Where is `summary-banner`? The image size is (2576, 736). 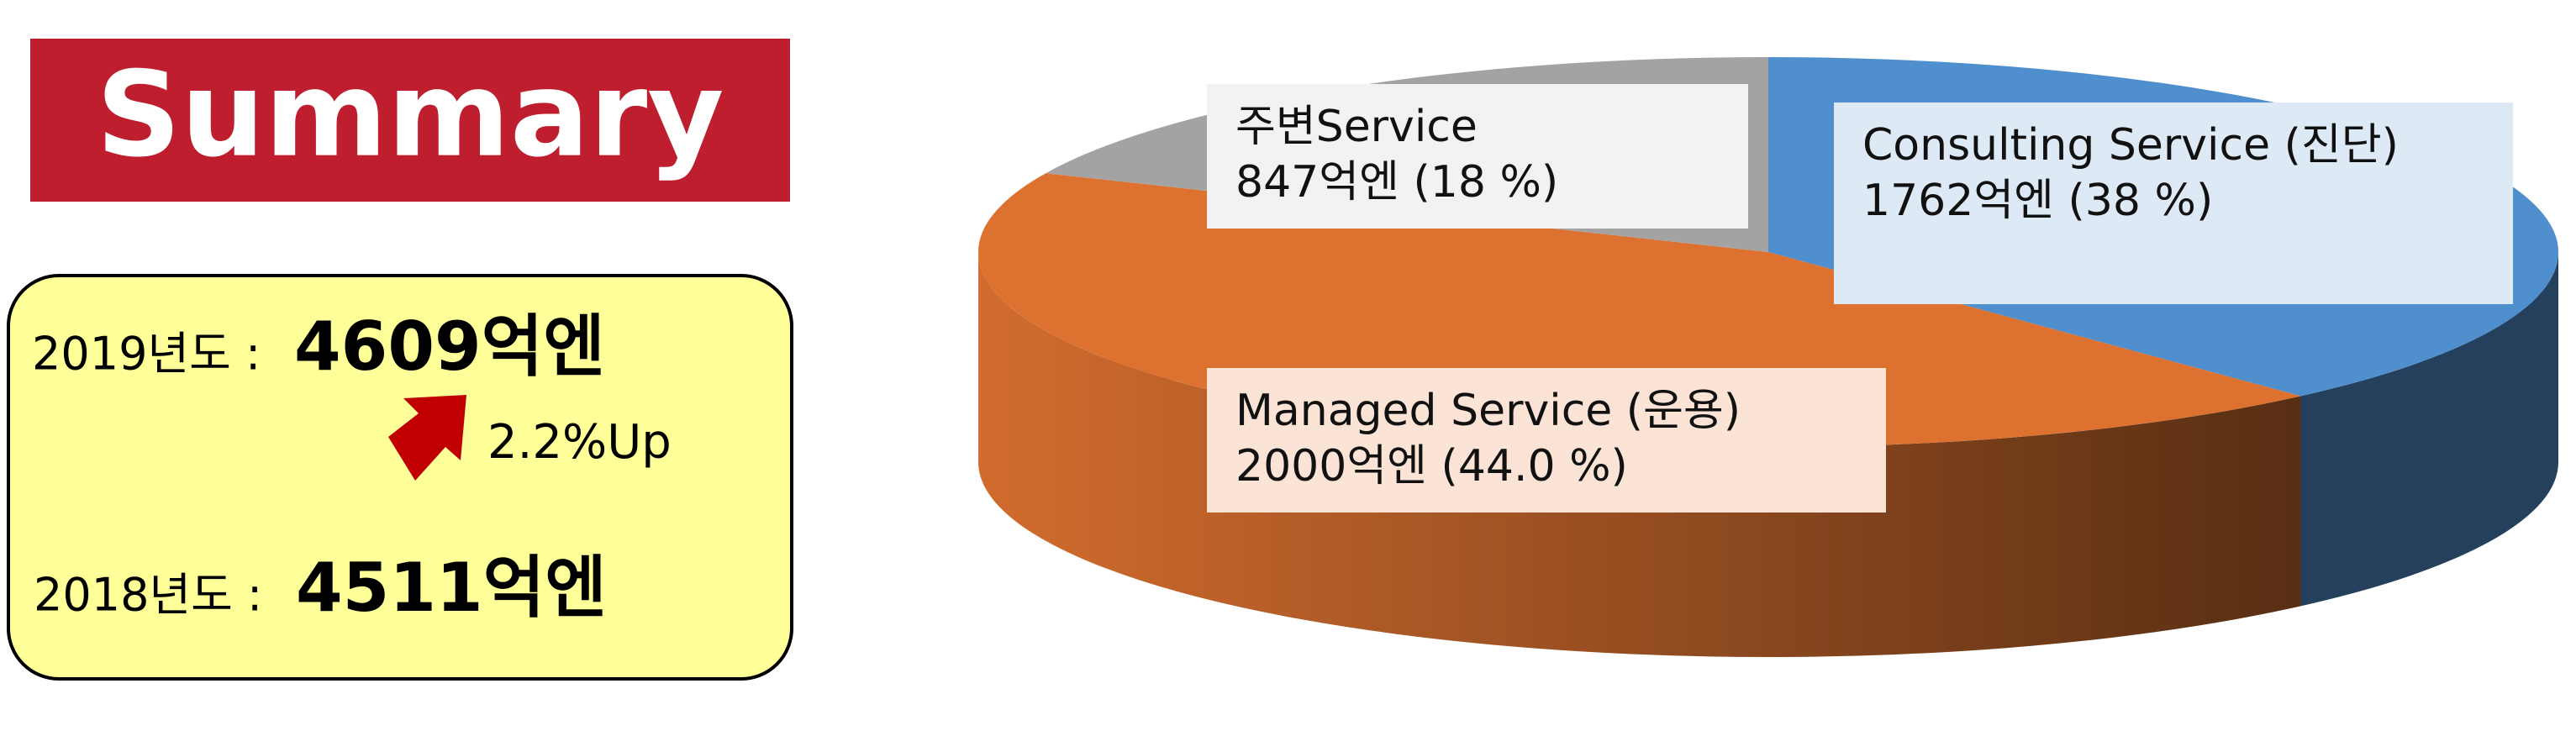 summary-banner is located at coordinates (410, 121).